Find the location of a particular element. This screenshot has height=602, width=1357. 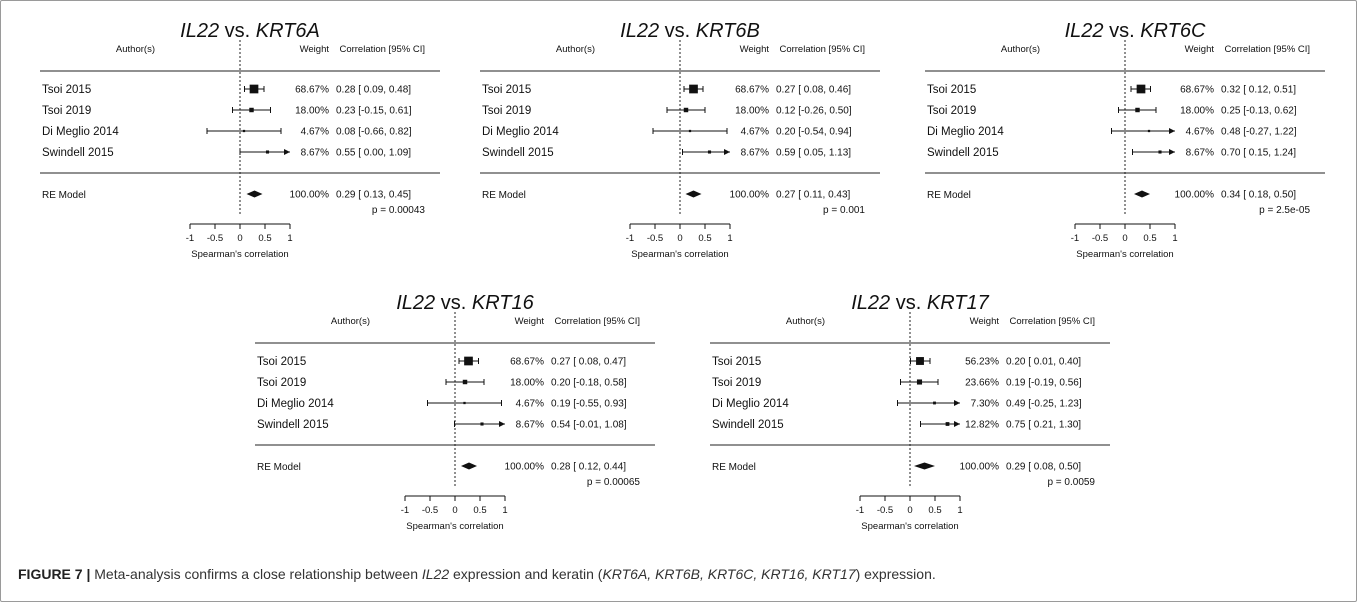

study-ci: 0.23 [-0.15, 0.61] is located at coordinates (374, 111).